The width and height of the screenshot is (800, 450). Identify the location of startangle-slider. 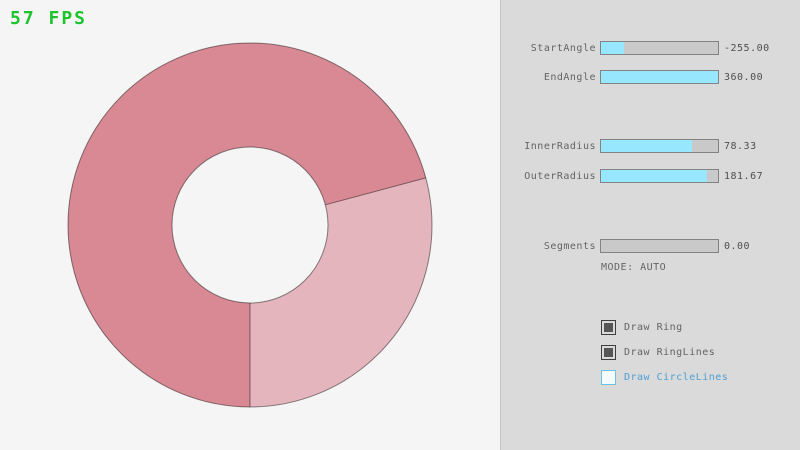
(659, 48).